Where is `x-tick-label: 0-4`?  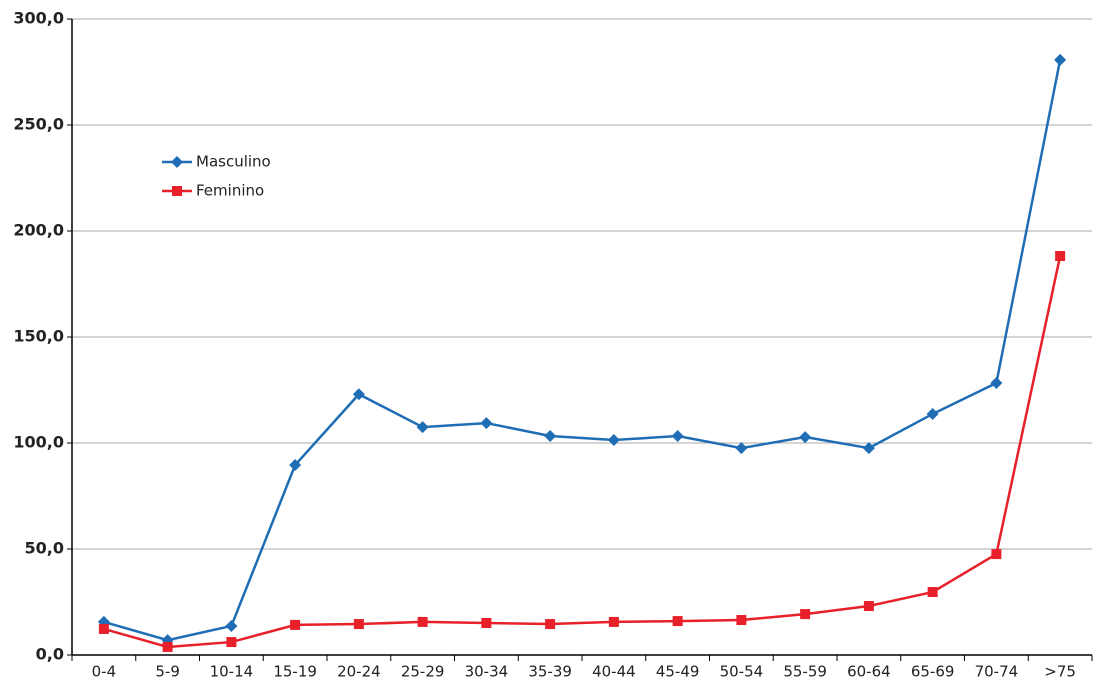 x-tick-label: 0-4 is located at coordinates (104, 672).